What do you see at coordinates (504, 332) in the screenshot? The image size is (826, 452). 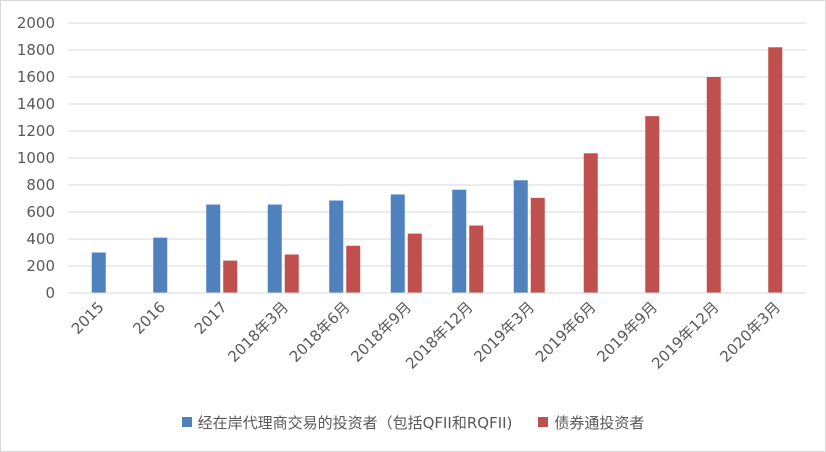 I see `x-tick-label: 2019年3月` at bounding box center [504, 332].